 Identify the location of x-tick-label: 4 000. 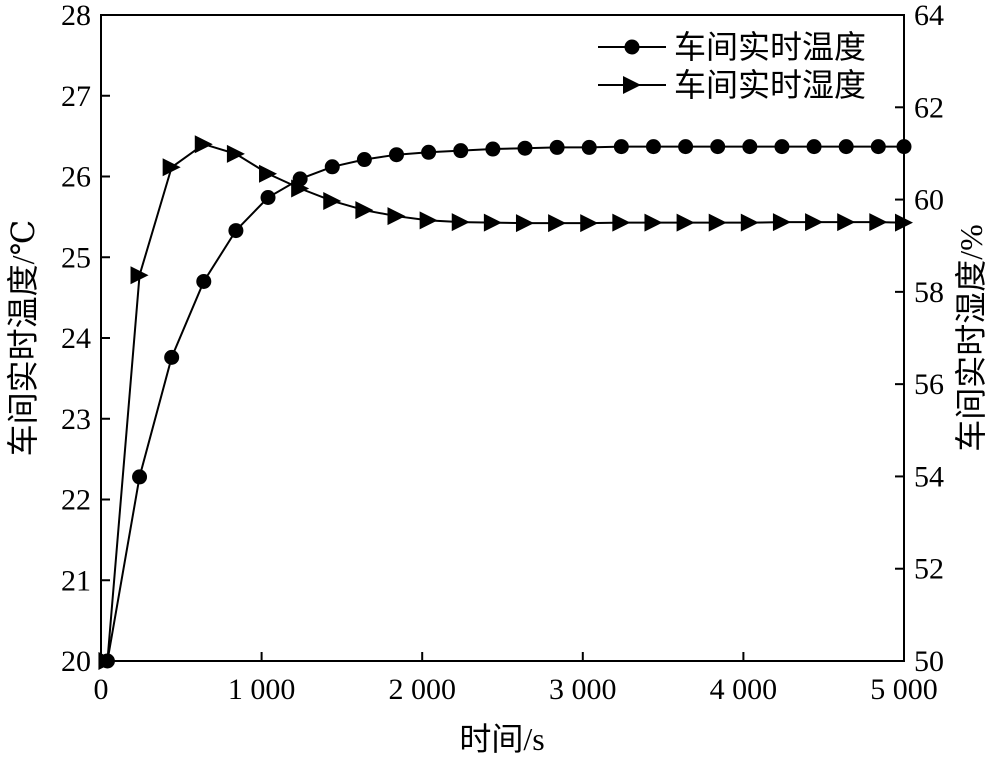
(744, 689).